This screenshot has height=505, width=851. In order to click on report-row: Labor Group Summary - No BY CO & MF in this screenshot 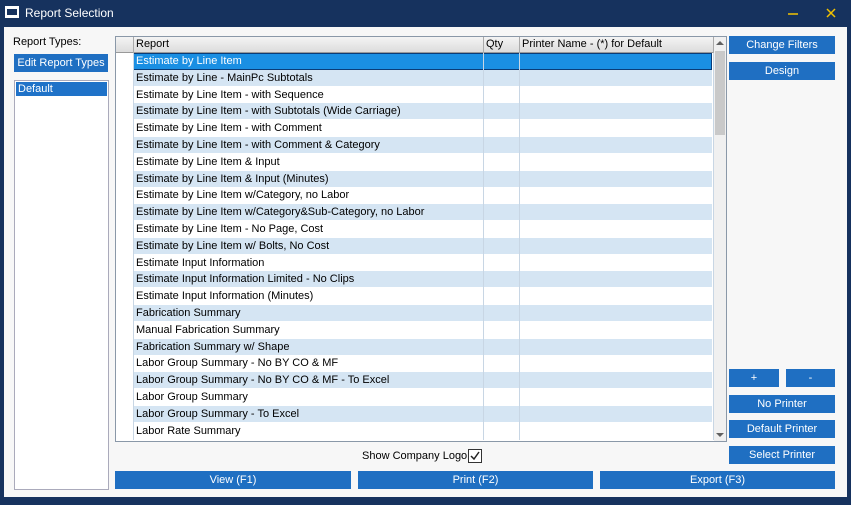, I will do `click(414, 363)`.